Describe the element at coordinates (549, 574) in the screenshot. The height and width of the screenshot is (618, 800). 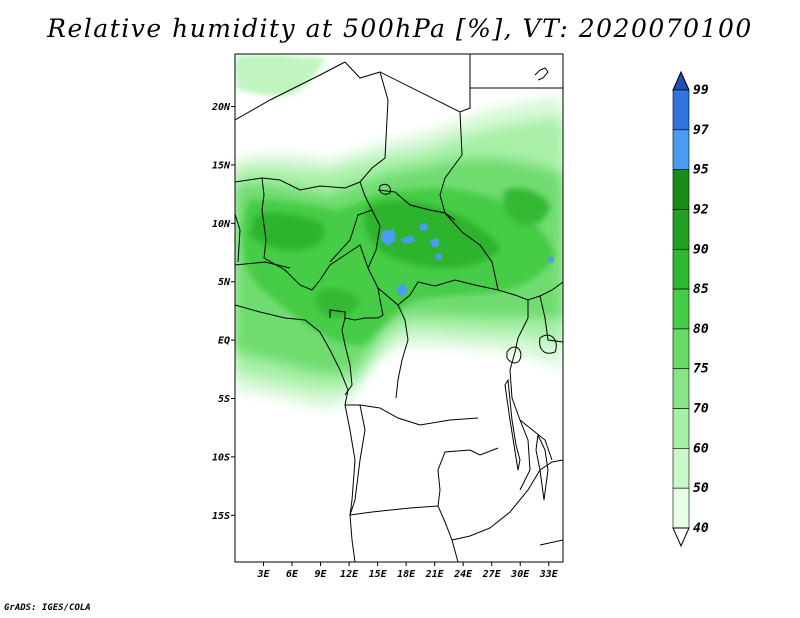
I see `lon-tick-label: 33E` at that location.